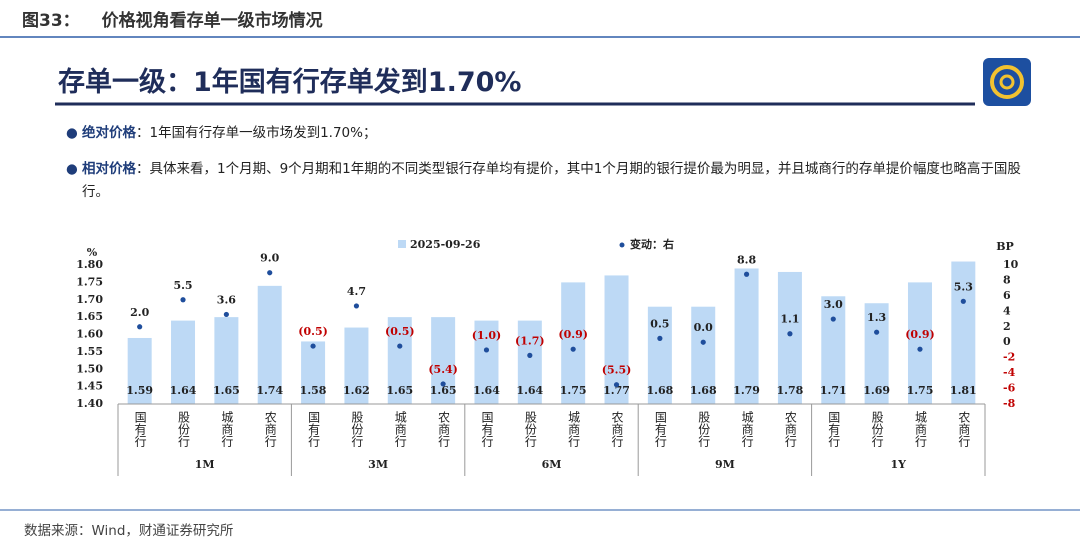 This screenshot has height=550, width=1080. What do you see at coordinates (256, 133) in the screenshot?
I see `bullet-text: ：1年国有行存单一级市场发到1.70%；` at bounding box center [256, 133].